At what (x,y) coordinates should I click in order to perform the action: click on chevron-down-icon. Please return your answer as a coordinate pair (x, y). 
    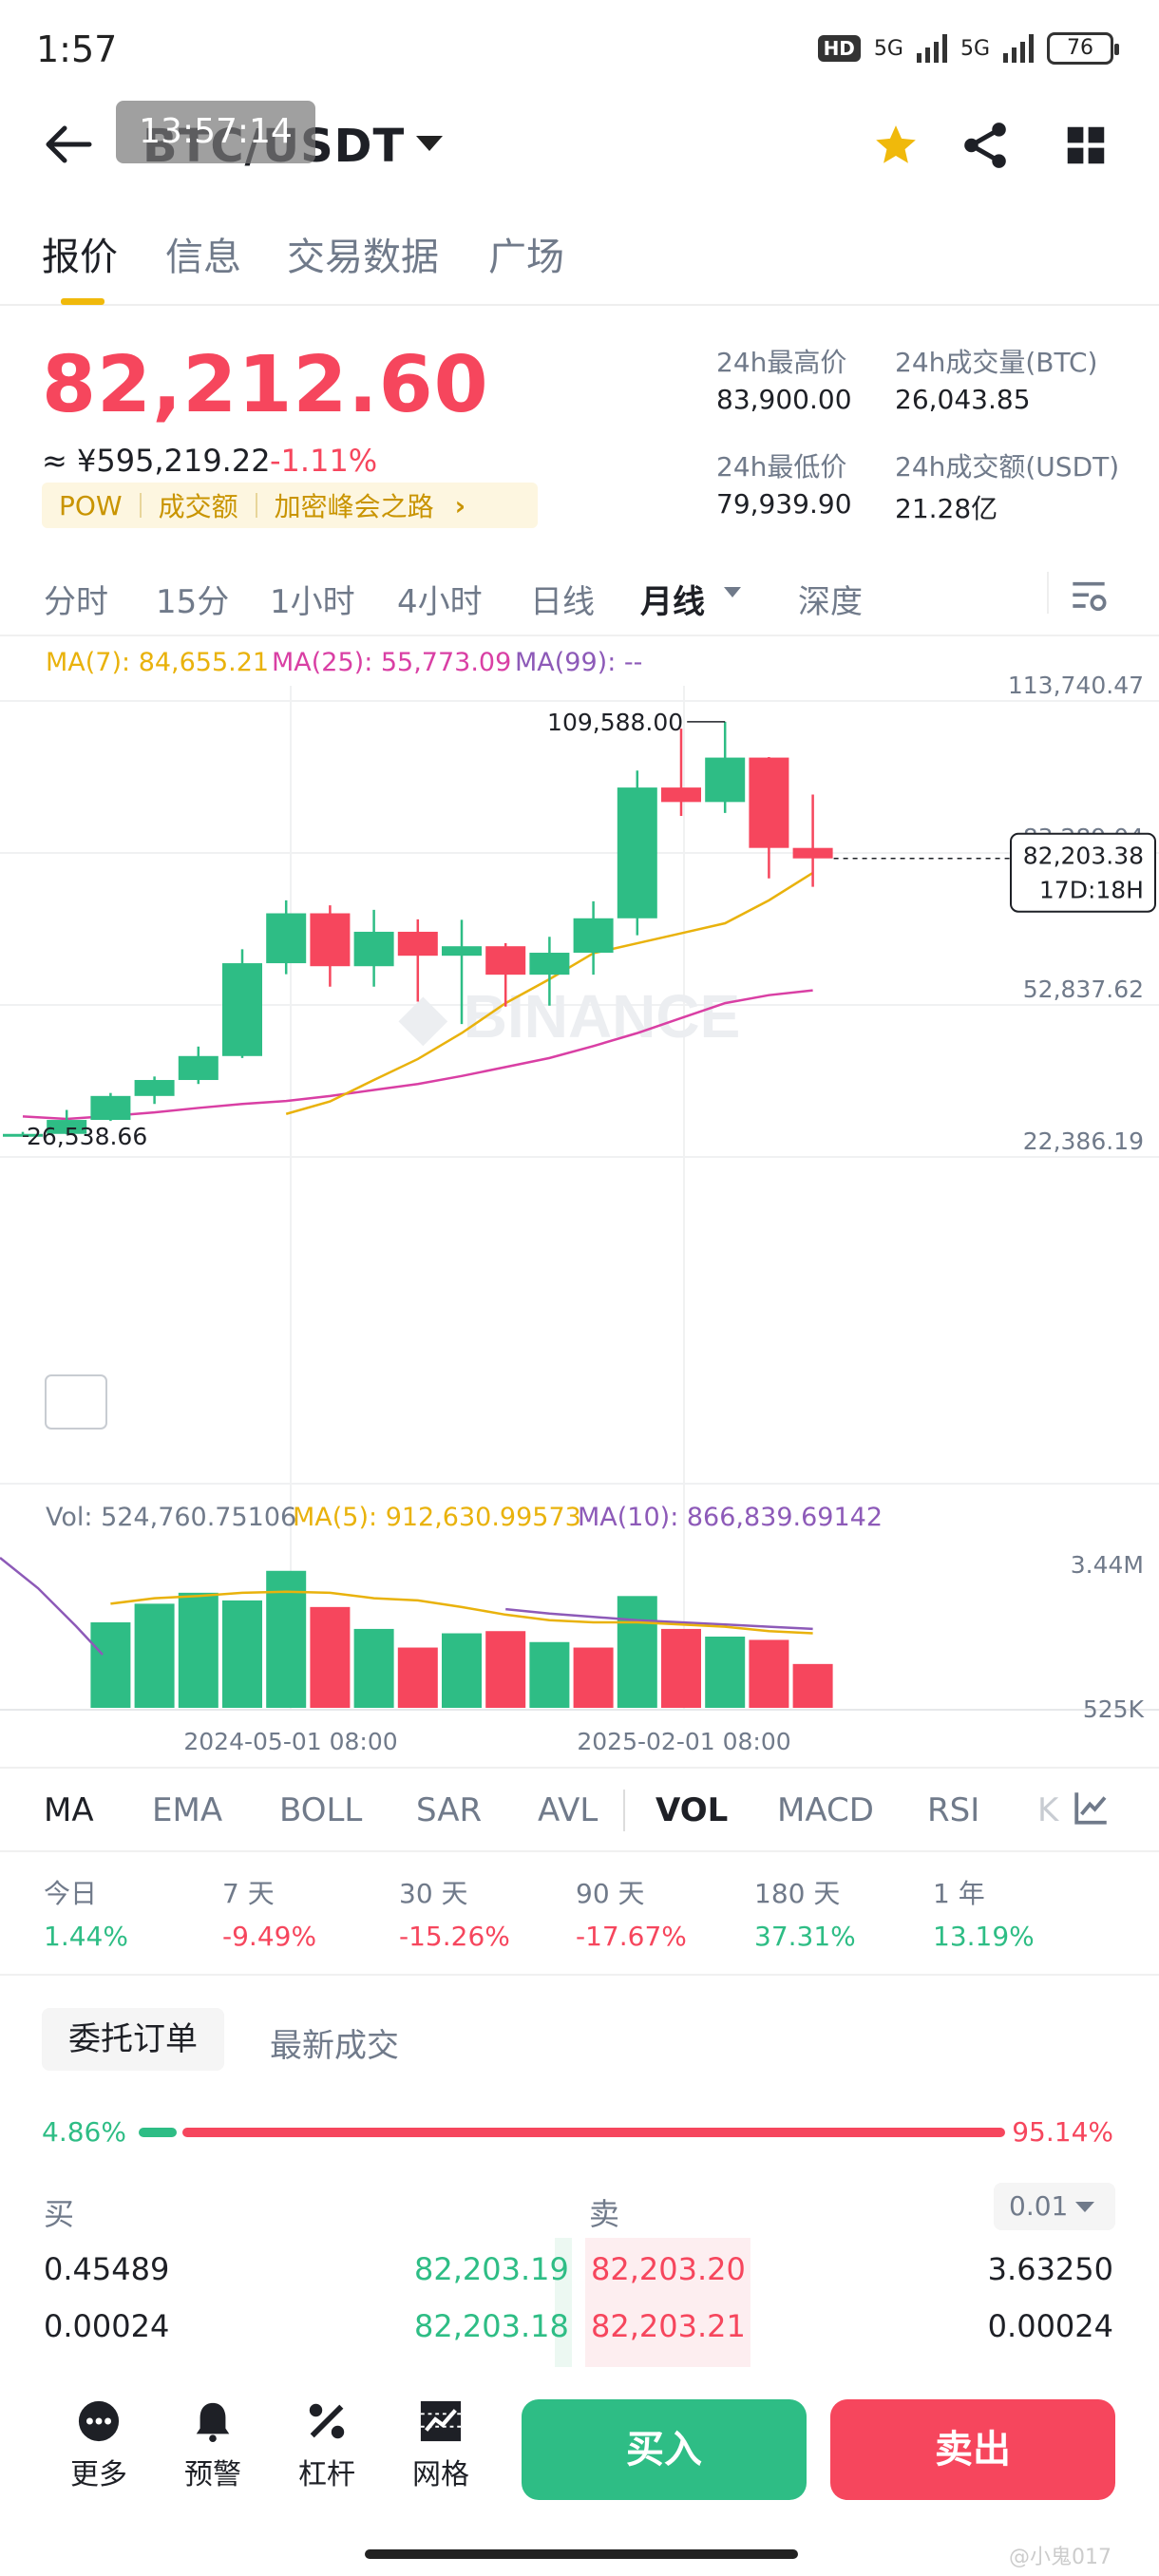
    Looking at the image, I should click on (1084, 2207).